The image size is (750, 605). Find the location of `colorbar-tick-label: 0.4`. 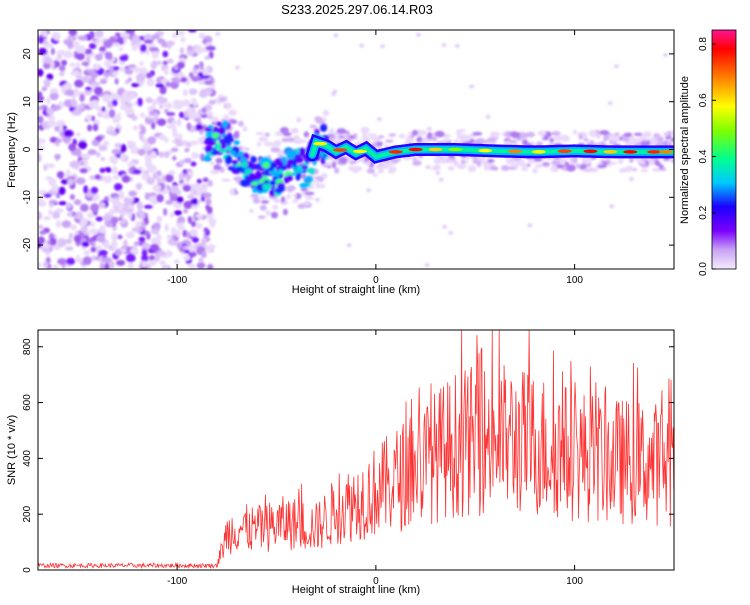

colorbar-tick-label: 0.4 is located at coordinates (703, 156).